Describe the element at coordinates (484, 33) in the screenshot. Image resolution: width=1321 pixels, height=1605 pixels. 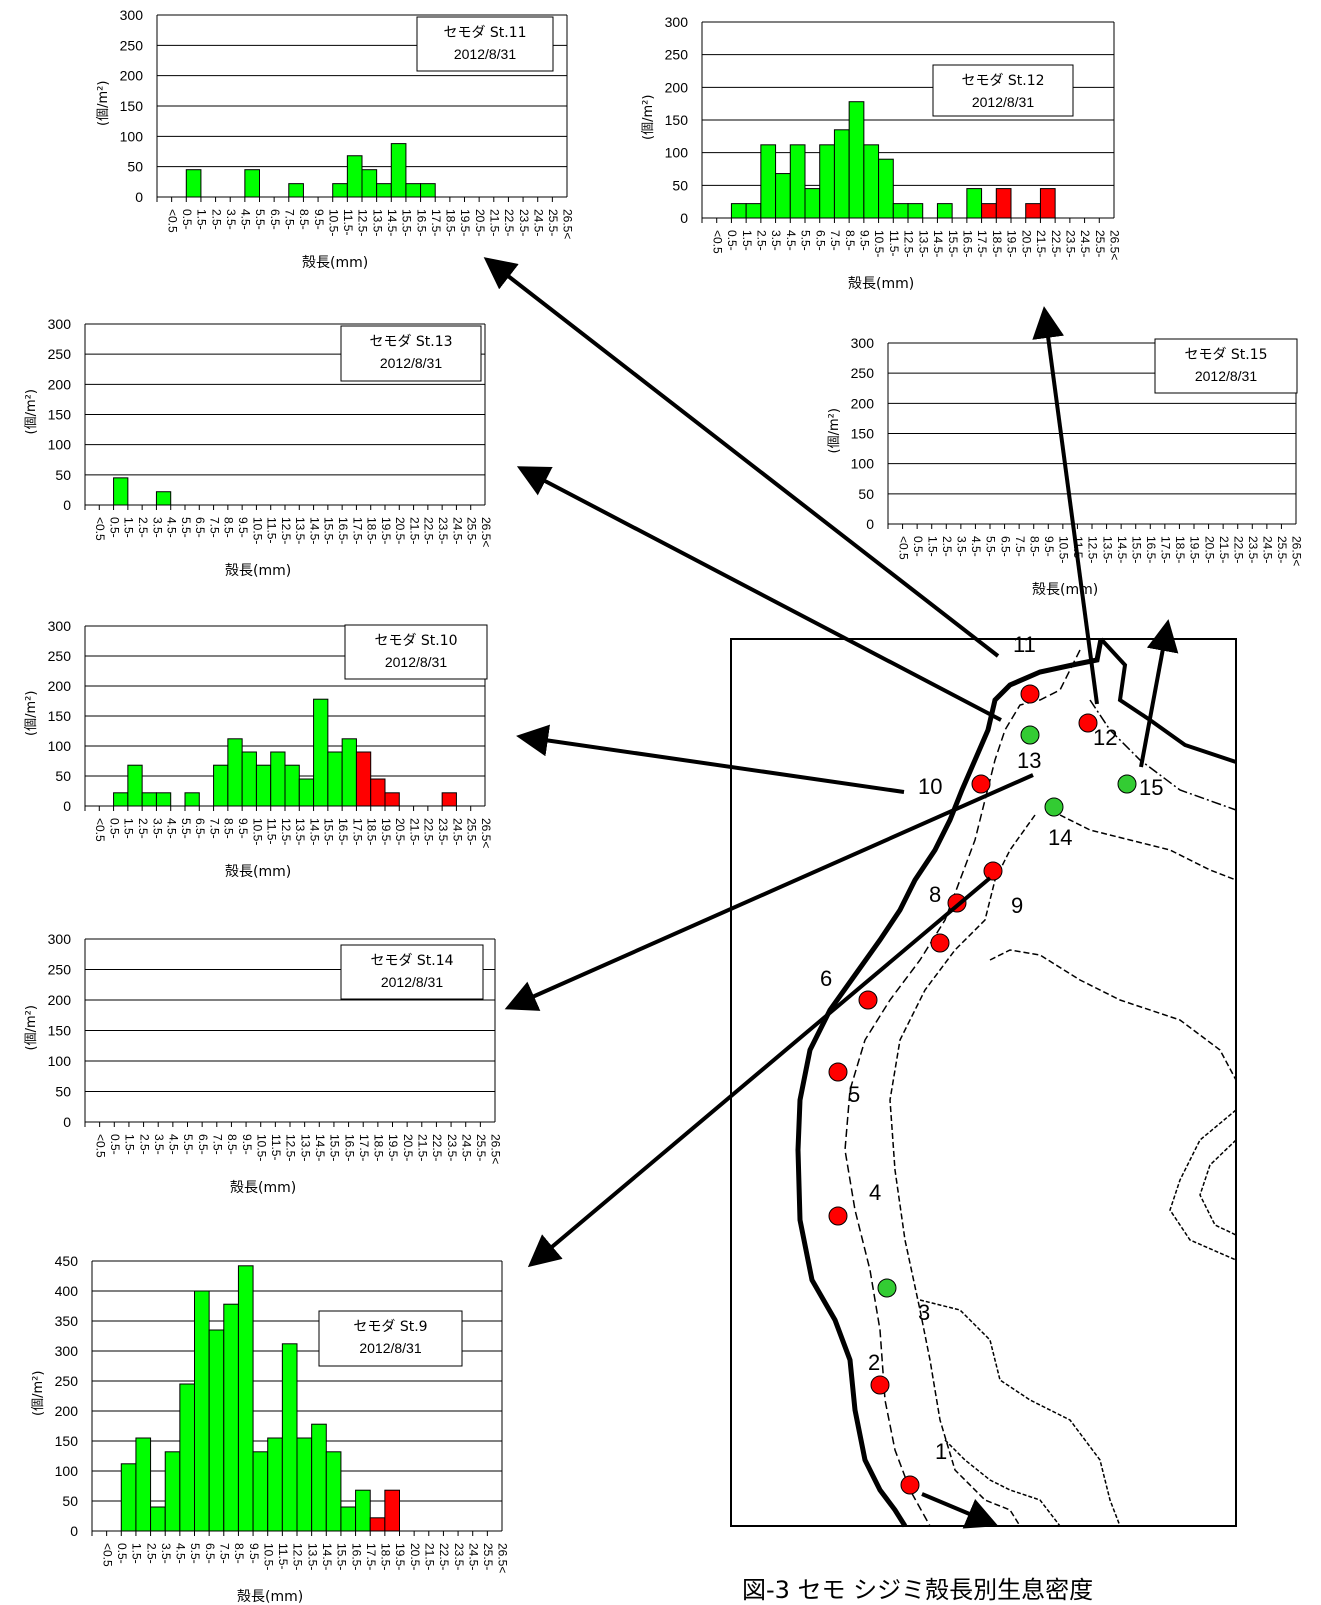
I see `legend-station: セモダ St.11` at that location.